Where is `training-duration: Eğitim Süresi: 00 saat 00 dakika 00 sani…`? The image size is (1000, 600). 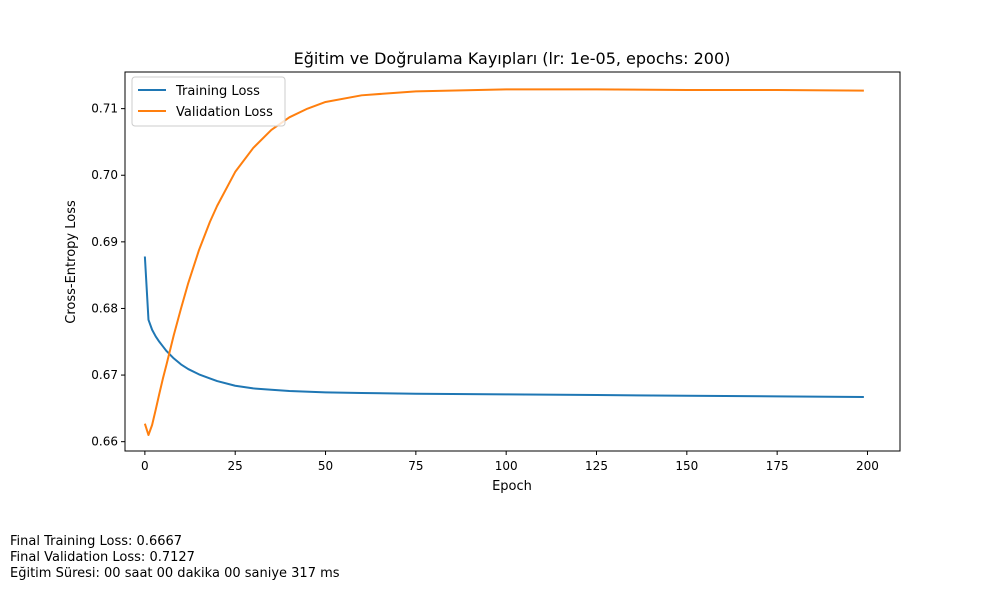
training-duration: Eğitim Süresi: 00 saat 00 dakika 00 sani… is located at coordinates (175, 573).